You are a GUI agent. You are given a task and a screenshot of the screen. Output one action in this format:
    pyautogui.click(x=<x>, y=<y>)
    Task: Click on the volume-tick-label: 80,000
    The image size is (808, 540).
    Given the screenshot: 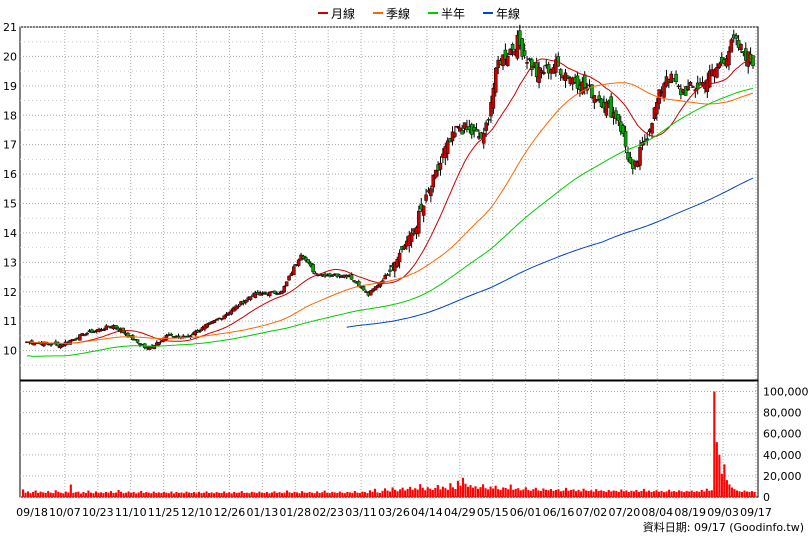 What is the action you would take?
    pyautogui.click(x=782, y=413)
    